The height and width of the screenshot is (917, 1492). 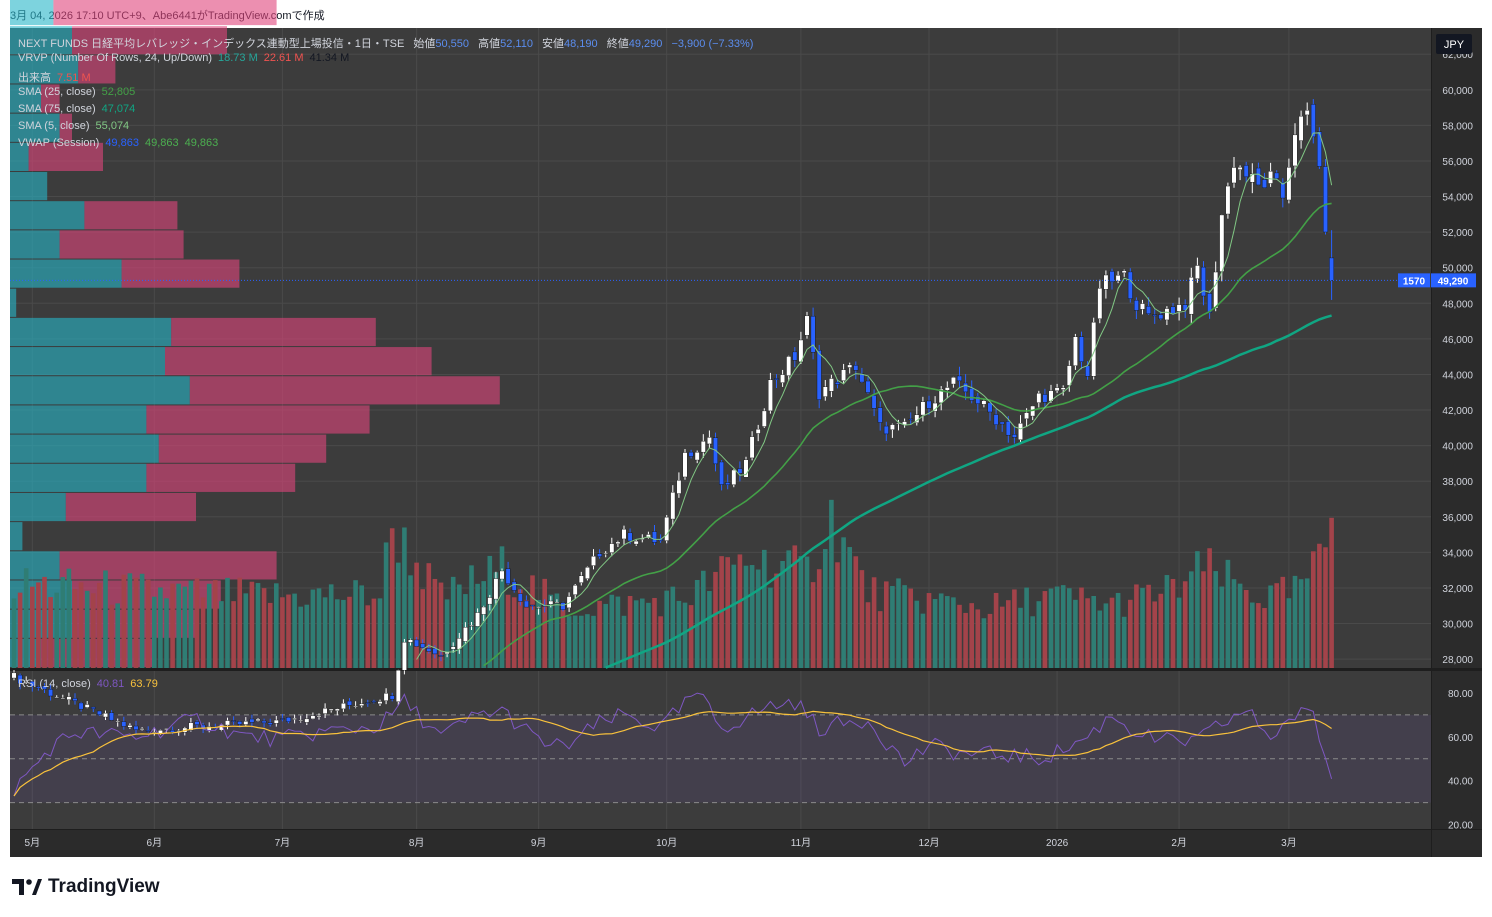 What do you see at coordinates (104, 886) in the screenshot?
I see `tradingview-brand-text: TradingView` at bounding box center [104, 886].